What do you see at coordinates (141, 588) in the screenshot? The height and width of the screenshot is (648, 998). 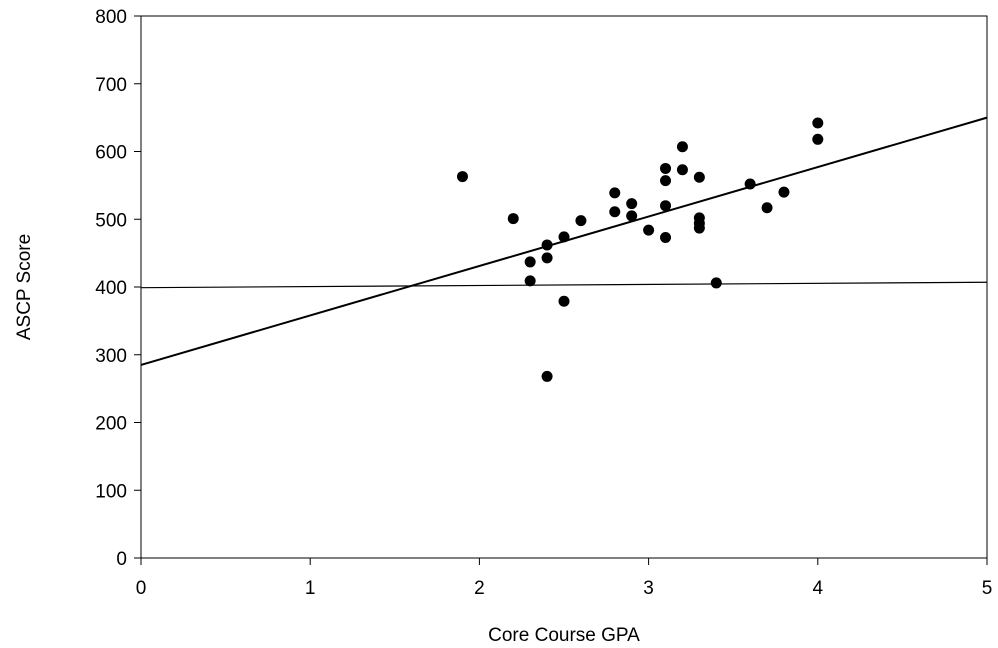 I see `x-tick-label: 0` at bounding box center [141, 588].